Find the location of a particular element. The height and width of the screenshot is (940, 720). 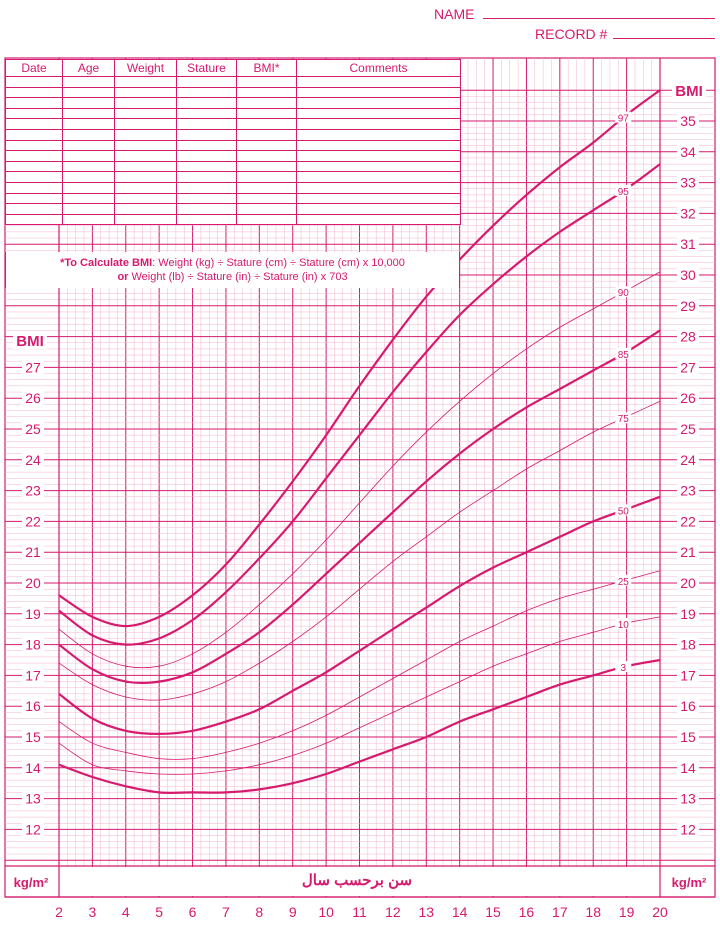

y-tick-left-27: 27 is located at coordinates (33, 367).